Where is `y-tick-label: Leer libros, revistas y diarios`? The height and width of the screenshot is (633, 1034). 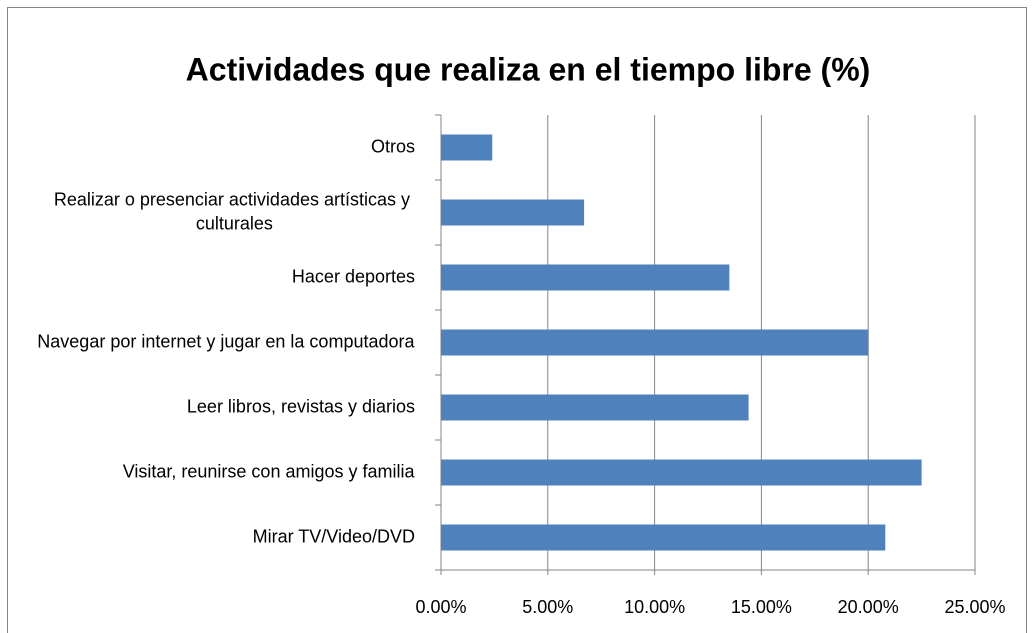 y-tick-label: Leer libros, revistas y diarios is located at coordinates (301, 406).